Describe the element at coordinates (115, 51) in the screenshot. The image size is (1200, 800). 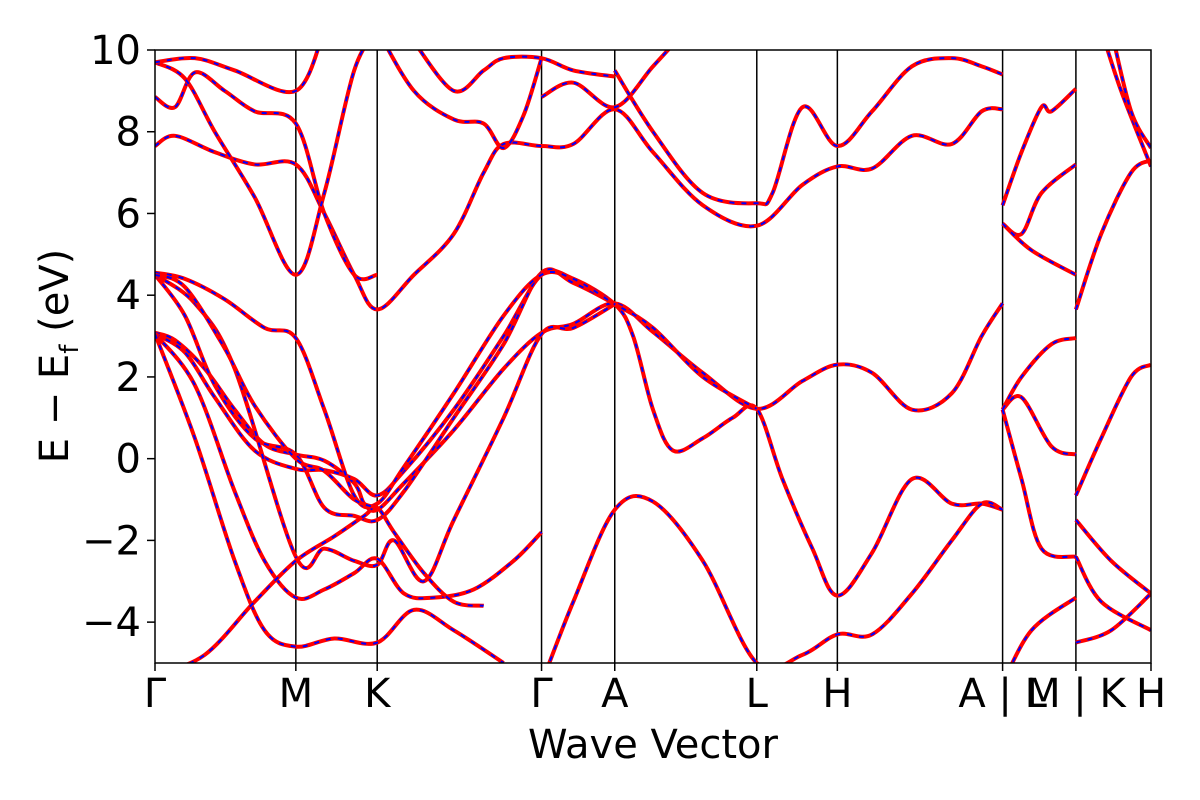
I see `y-tick-label: 10` at that location.